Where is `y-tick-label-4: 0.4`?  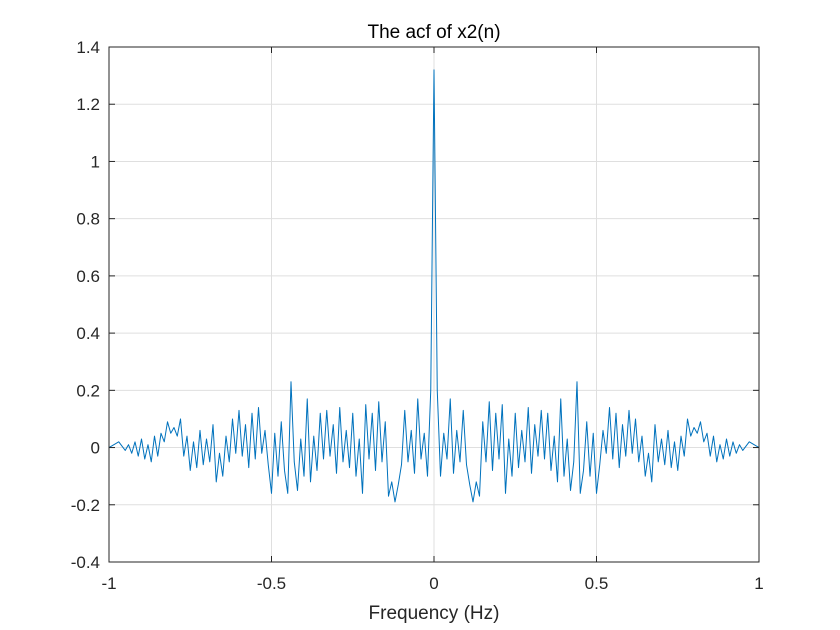 y-tick-label-4: 0.4 is located at coordinates (88, 333).